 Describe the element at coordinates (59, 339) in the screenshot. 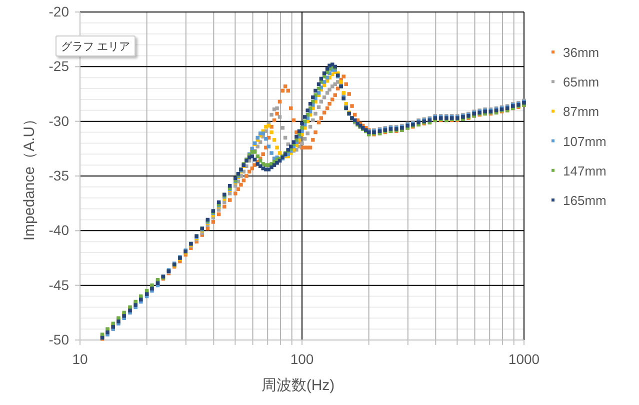

I see `y-tick-label: -50` at that location.